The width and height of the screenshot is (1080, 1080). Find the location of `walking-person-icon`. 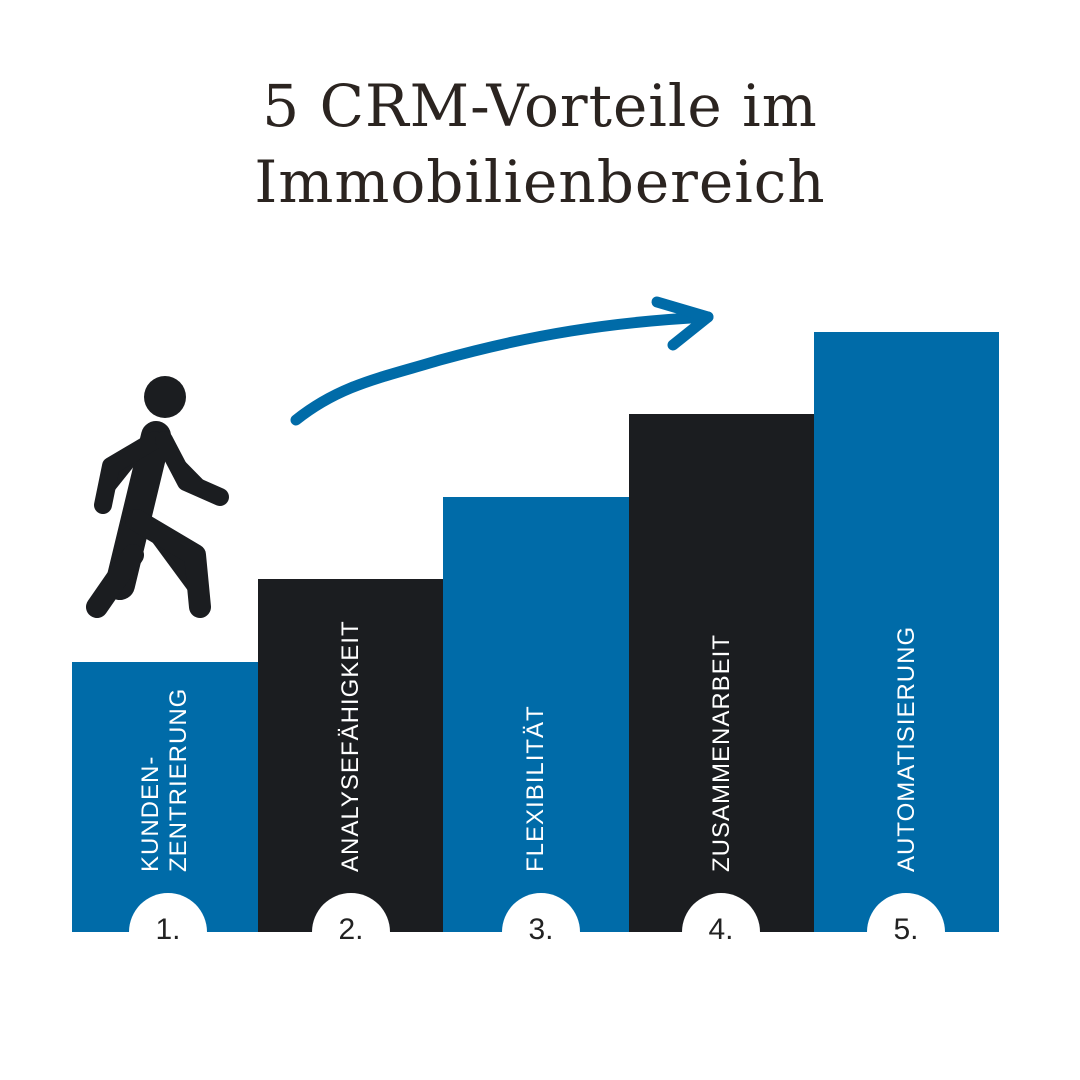

walking-person-icon is located at coordinates (157, 497).